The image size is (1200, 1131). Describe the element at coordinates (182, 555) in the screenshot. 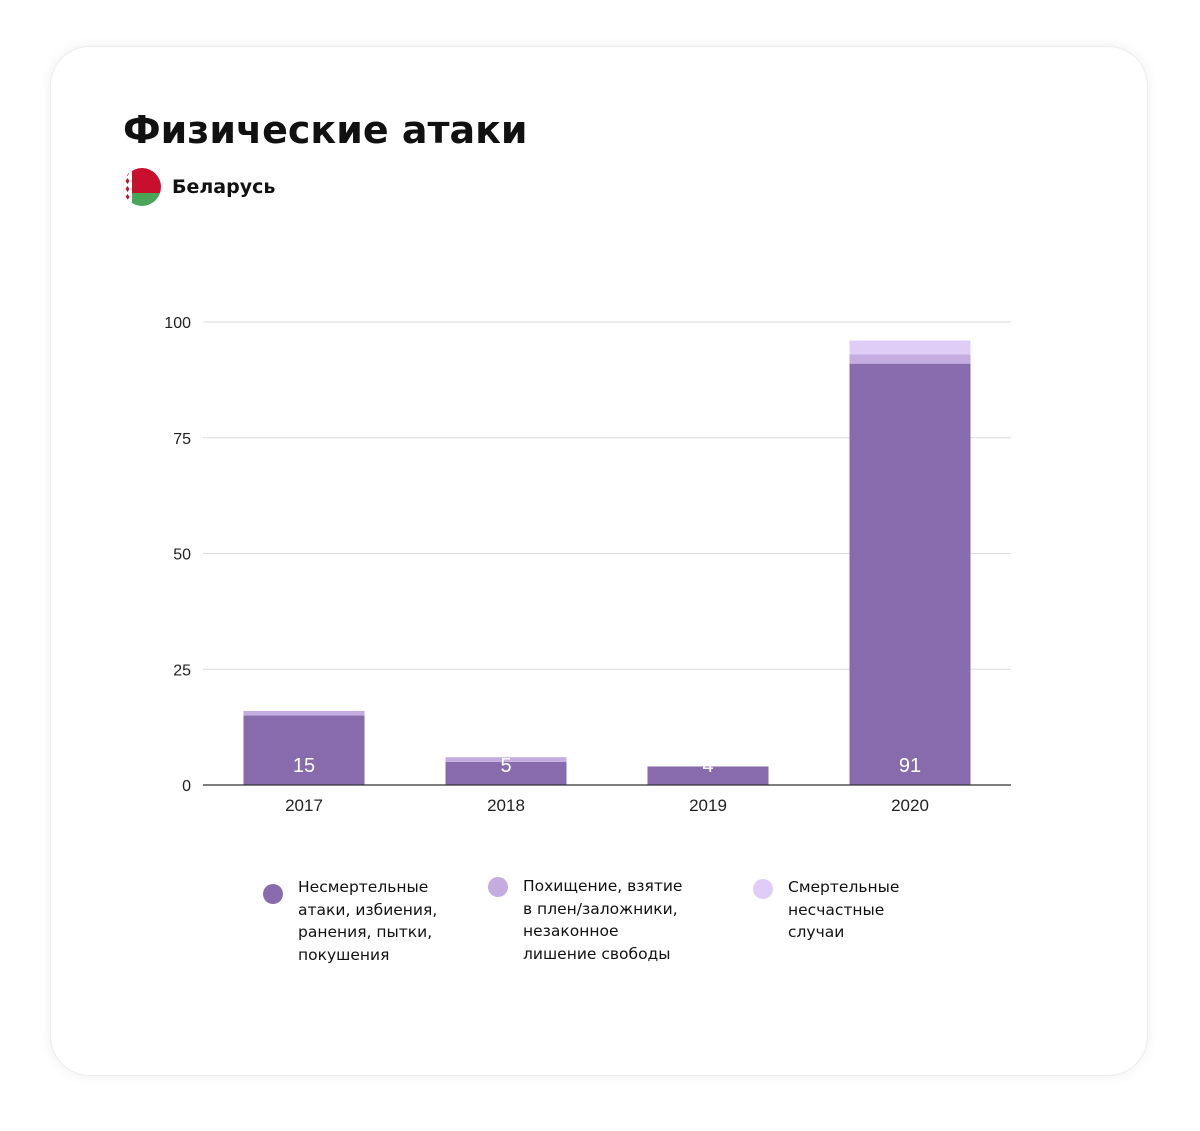

I see `y-tick-label: 50` at that location.